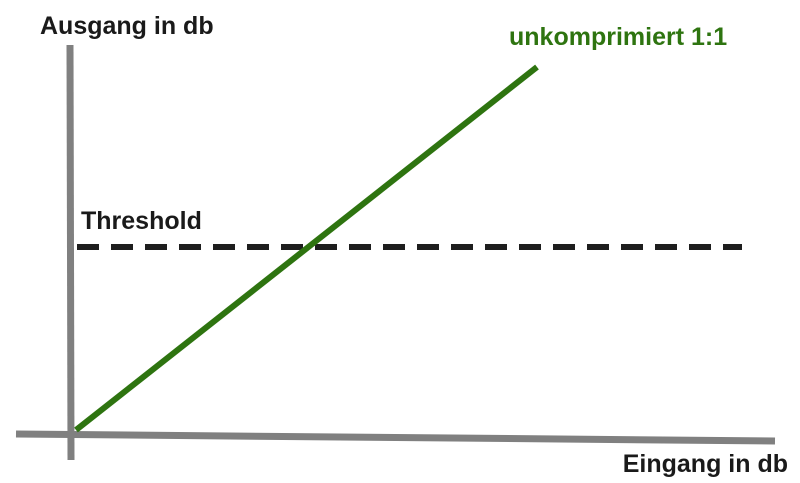 This screenshot has width=800, height=483. I want to click on x-axis-label: Eingang in db, so click(705, 464).